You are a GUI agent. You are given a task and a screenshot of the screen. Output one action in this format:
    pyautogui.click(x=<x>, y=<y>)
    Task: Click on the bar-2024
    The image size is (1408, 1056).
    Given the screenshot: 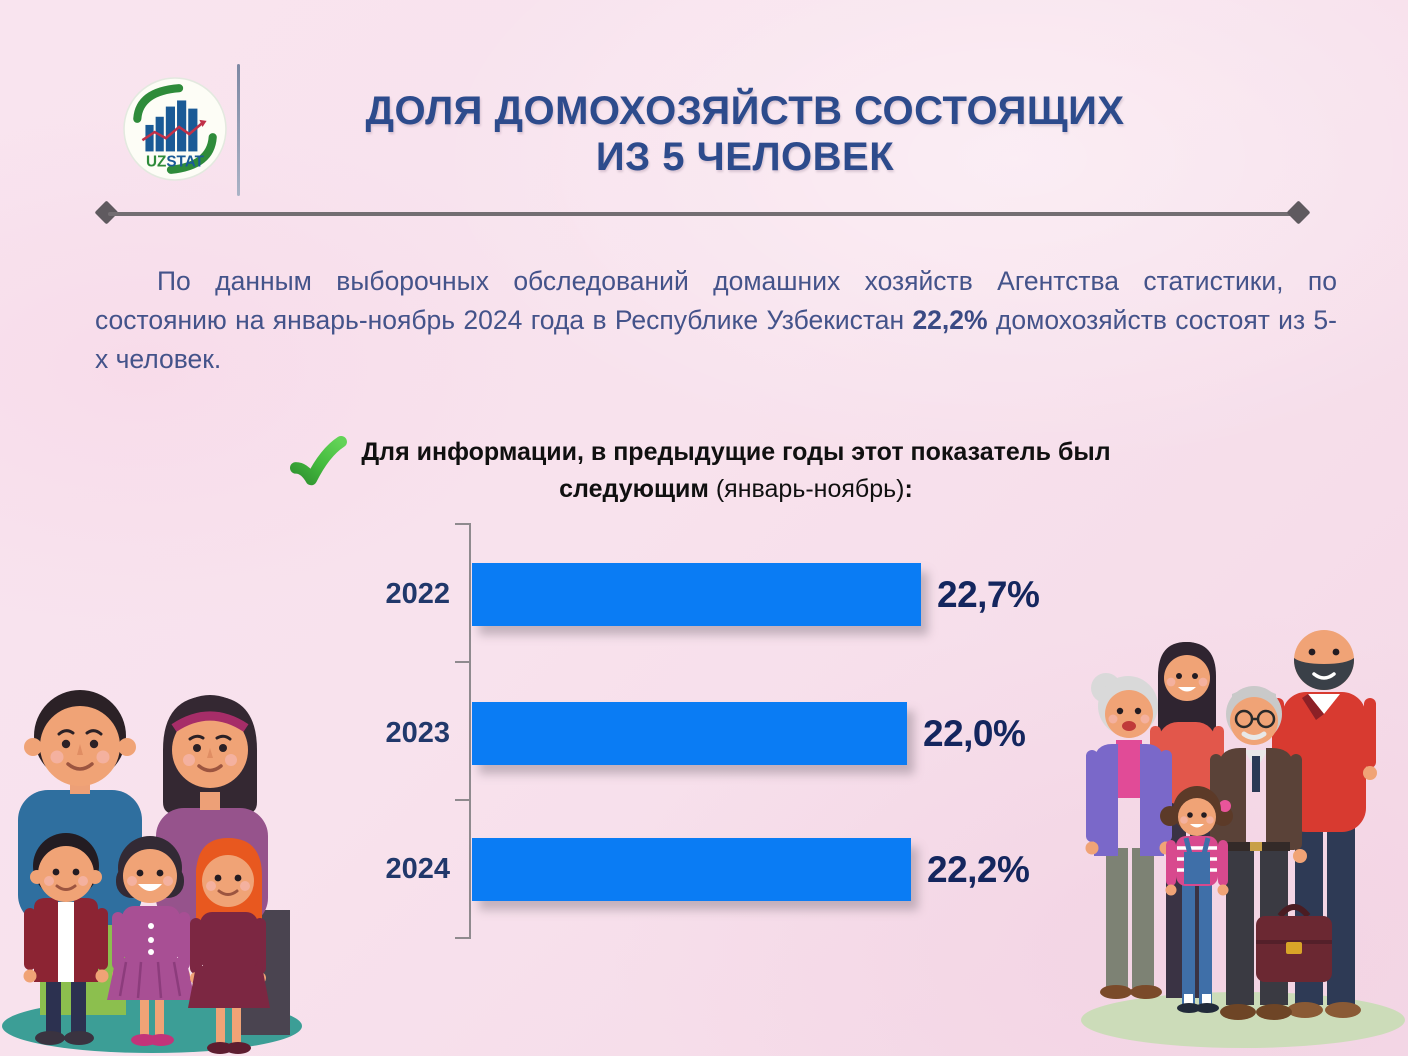 What is the action you would take?
    pyautogui.click(x=691, y=869)
    